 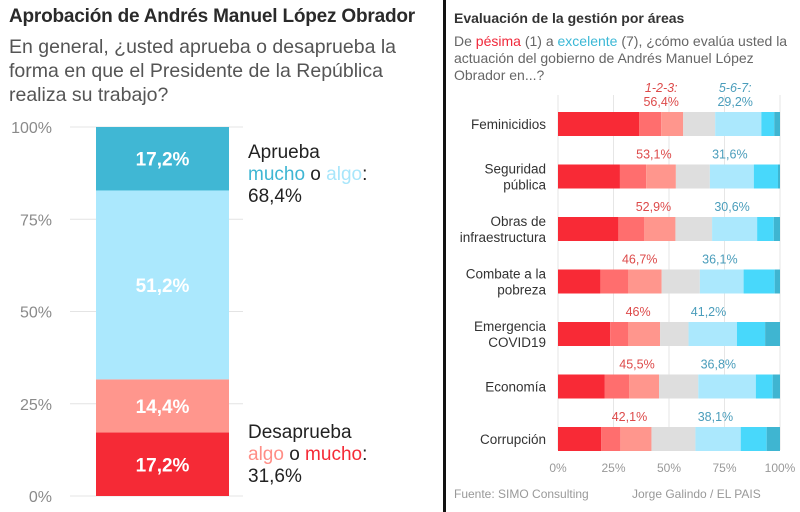 I want to click on positive-total-label: 36,8%, so click(x=718, y=365).